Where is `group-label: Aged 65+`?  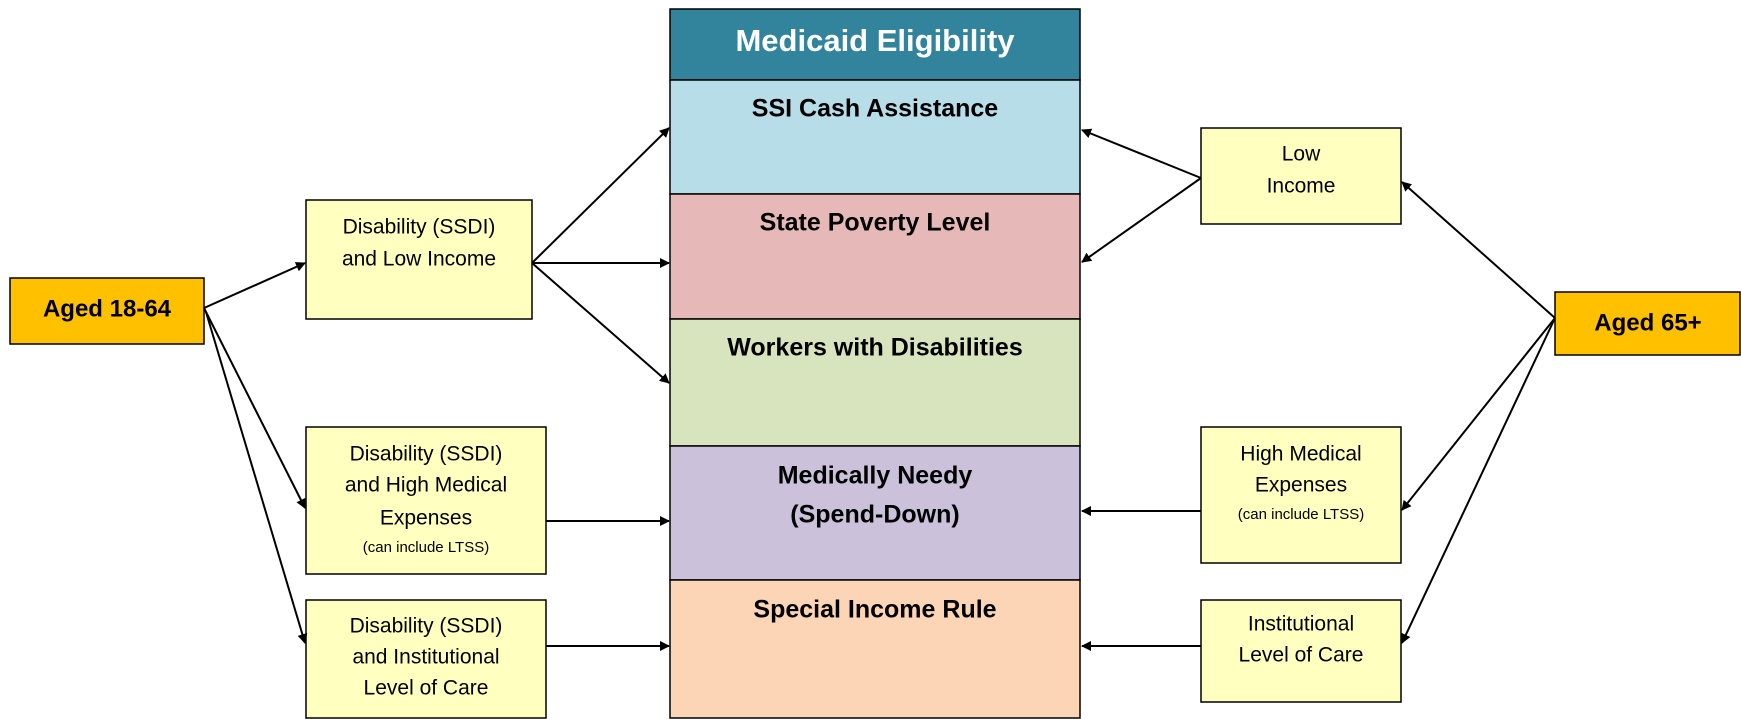
group-label: Aged 65+ is located at coordinates (1647, 322).